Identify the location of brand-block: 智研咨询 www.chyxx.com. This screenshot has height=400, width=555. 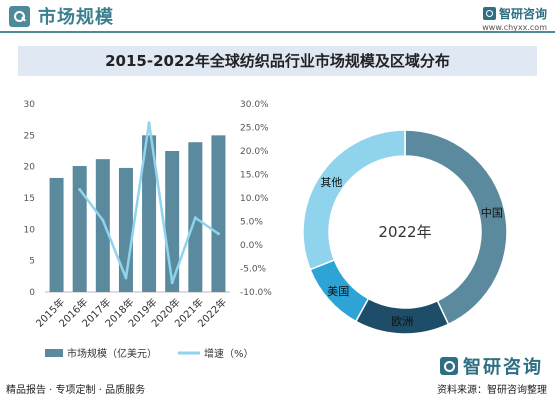
(514, 17).